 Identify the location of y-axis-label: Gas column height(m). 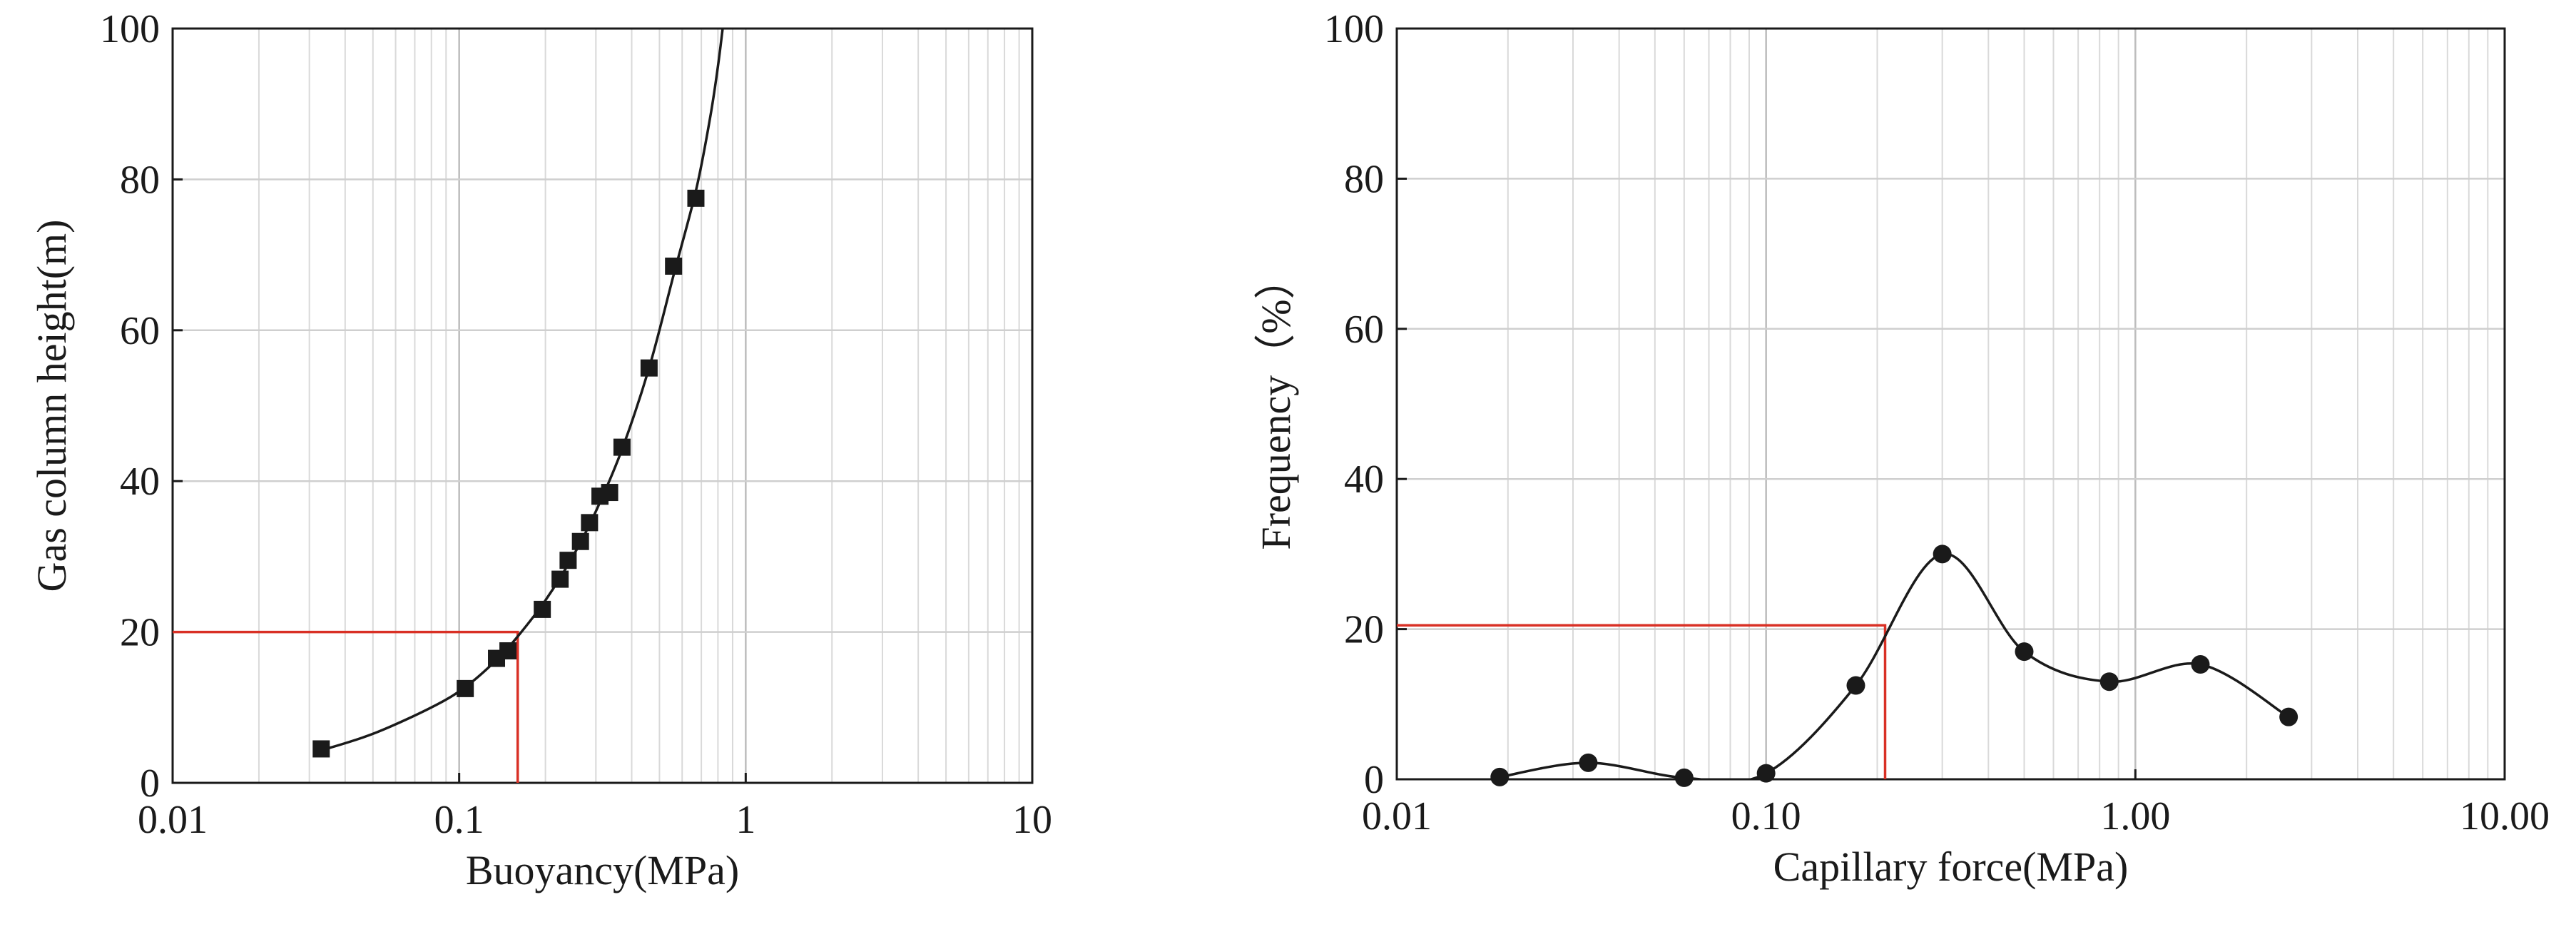
(52, 406).